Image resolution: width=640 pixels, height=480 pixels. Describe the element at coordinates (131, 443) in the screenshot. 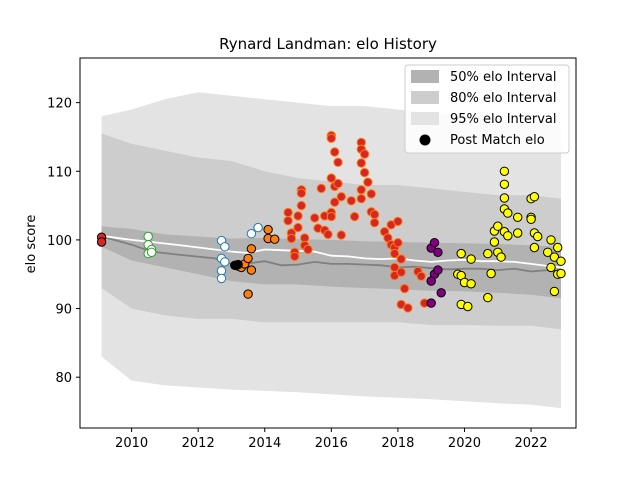

I see `x-tick-label: 2010` at that location.